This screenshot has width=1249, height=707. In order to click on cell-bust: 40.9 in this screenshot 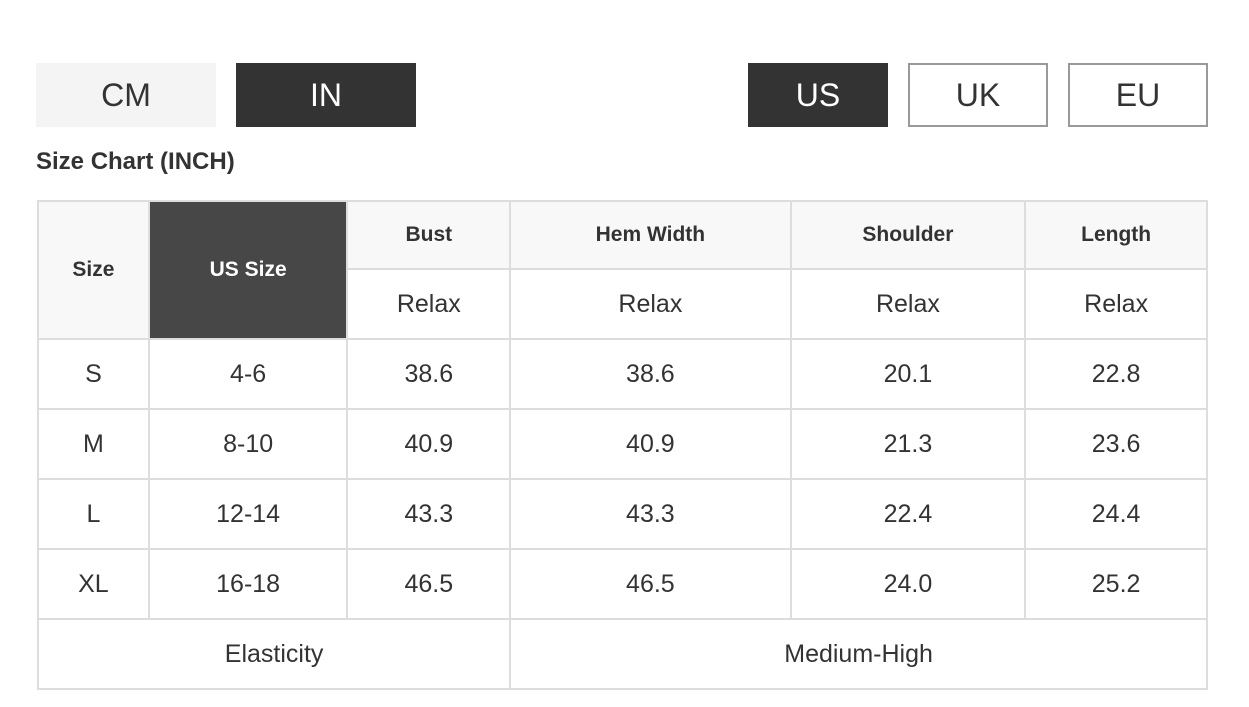, I will do `click(429, 444)`.